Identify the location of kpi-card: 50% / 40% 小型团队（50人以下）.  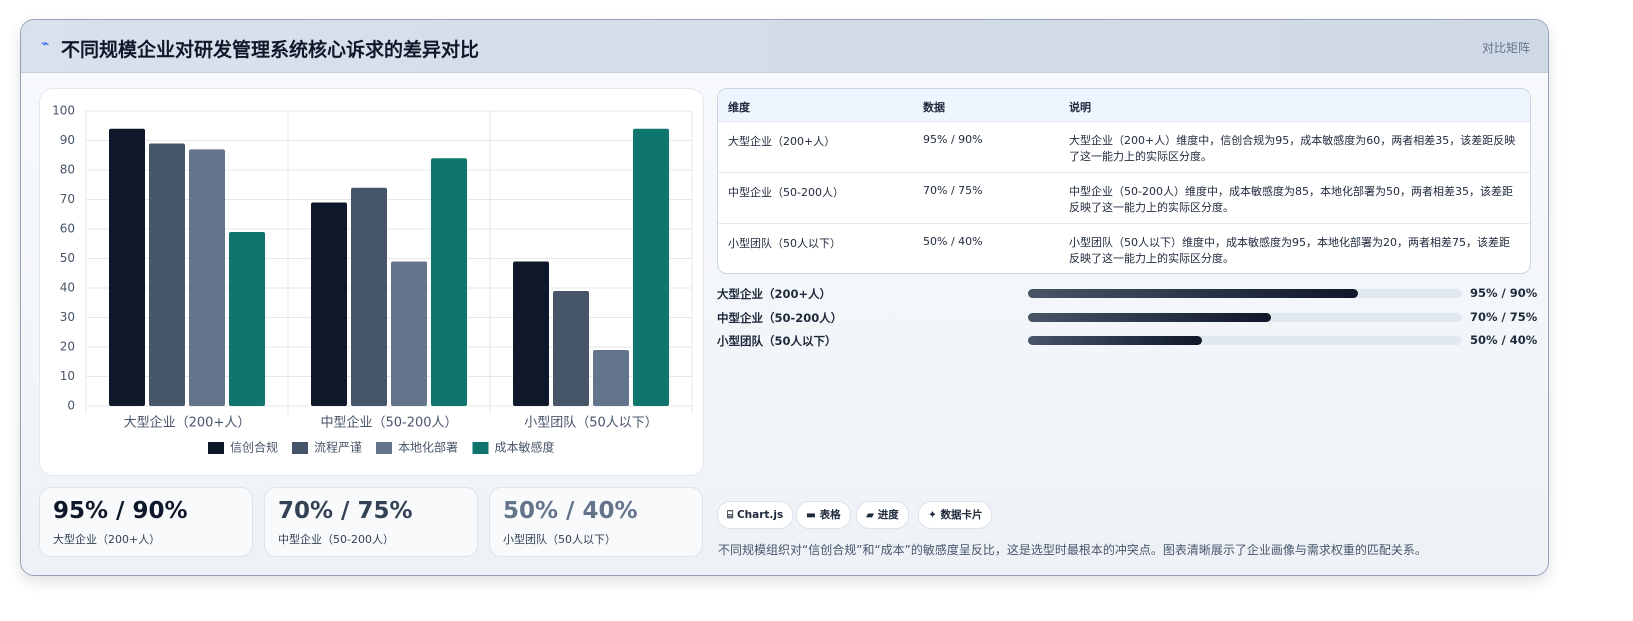
(596, 522).